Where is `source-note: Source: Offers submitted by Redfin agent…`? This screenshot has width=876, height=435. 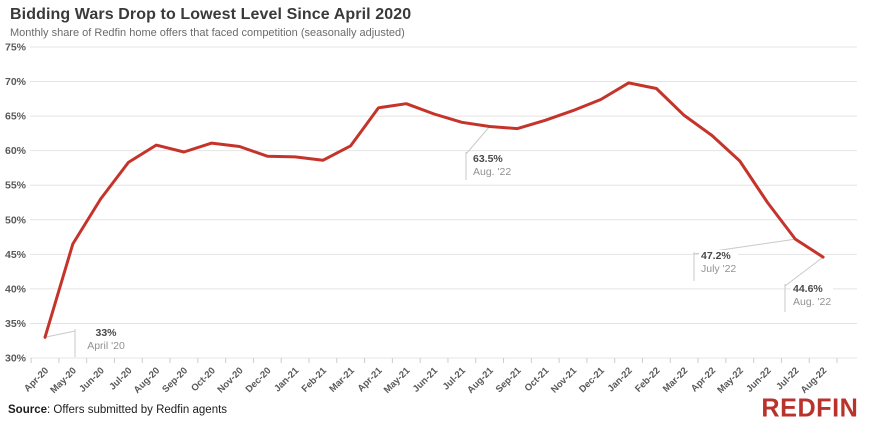
source-note: Source: Offers submitted by Redfin agent… is located at coordinates (117, 410).